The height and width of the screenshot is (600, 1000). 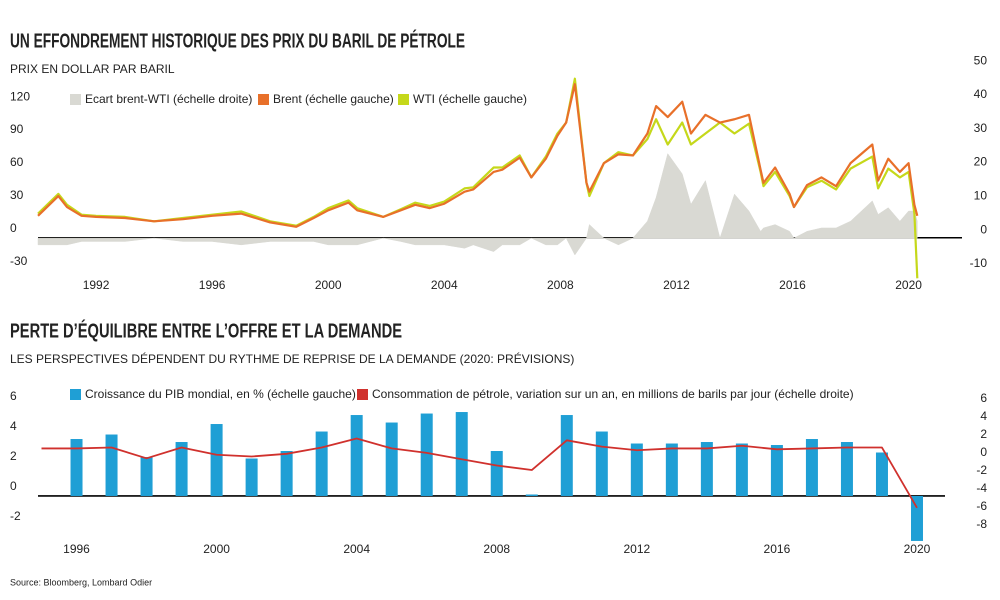 I want to click on y-tick-label: 60, so click(x=17, y=162).